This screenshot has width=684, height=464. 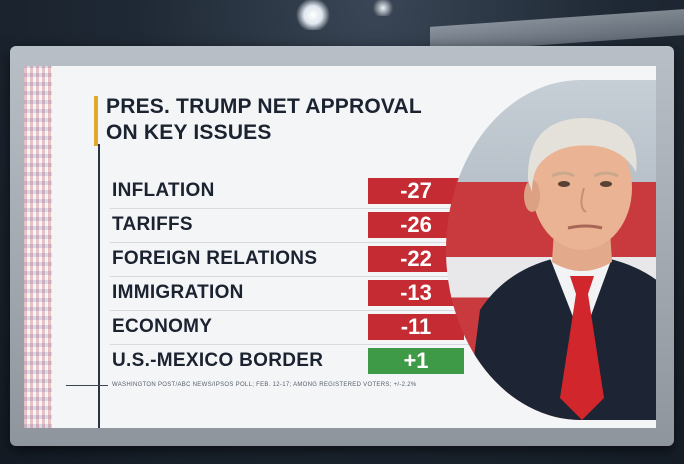 What do you see at coordinates (286, 120) in the screenshot?
I see `chart-title: PRES. TRUMP NET APPROVAL ON KEY ISSUES` at bounding box center [286, 120].